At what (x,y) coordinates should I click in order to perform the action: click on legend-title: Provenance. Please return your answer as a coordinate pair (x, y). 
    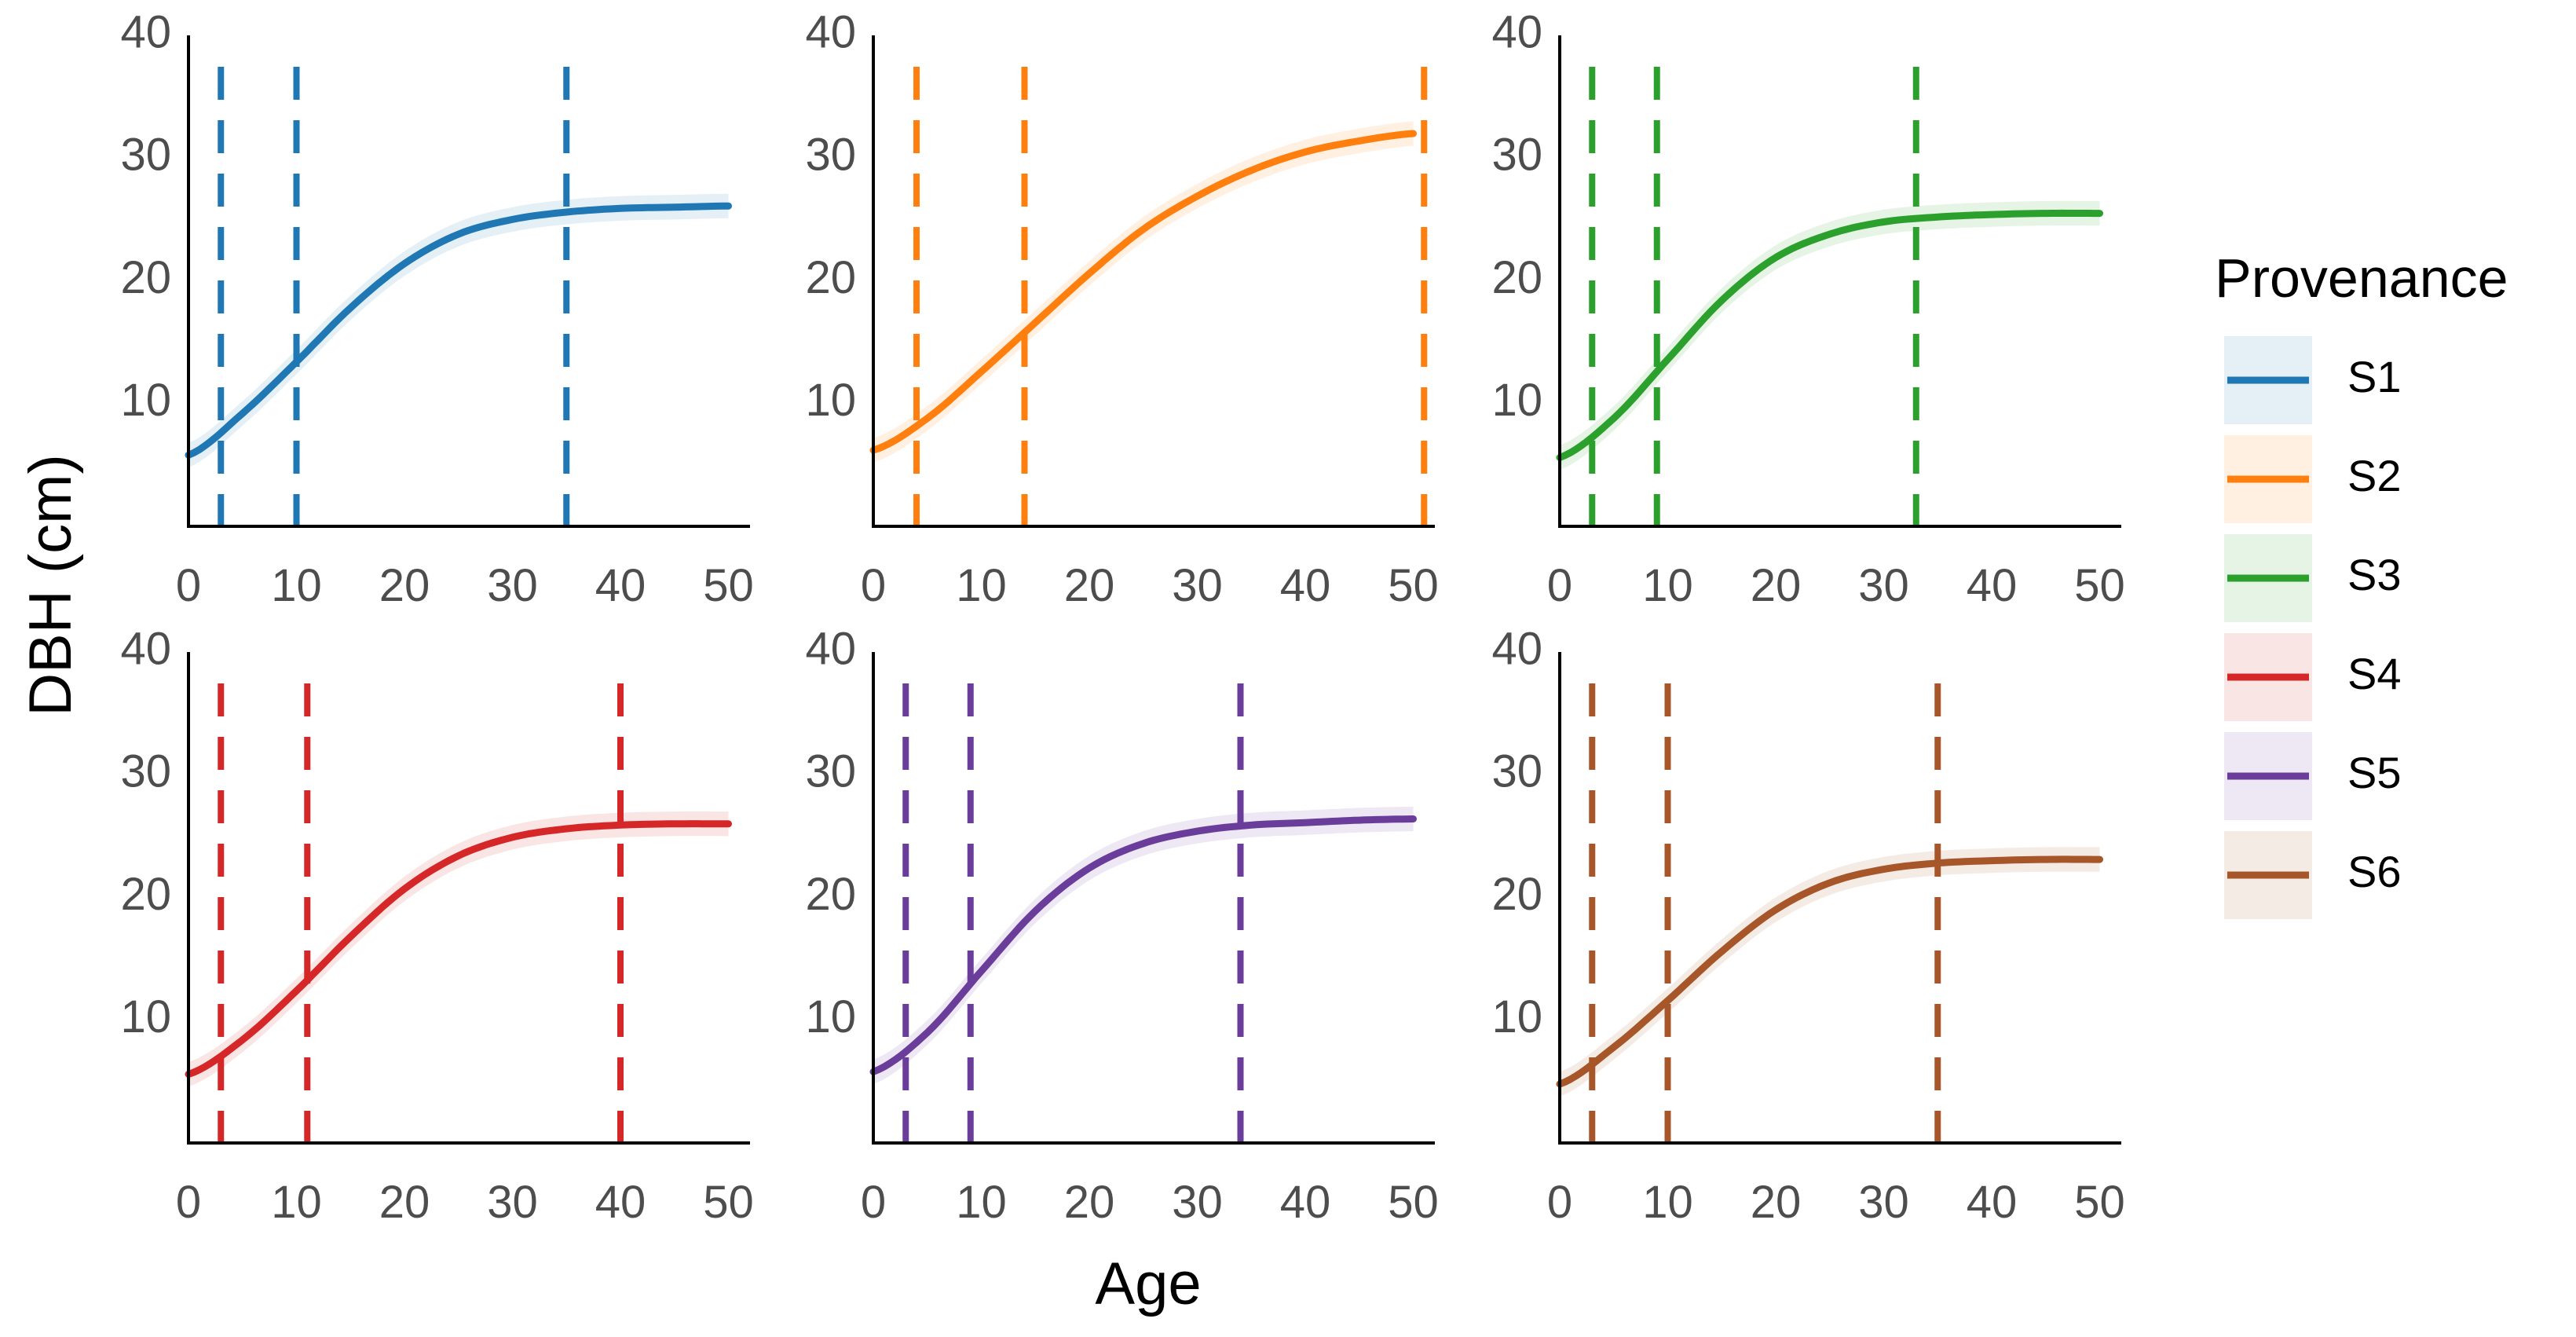
    Looking at the image, I should click on (2361, 278).